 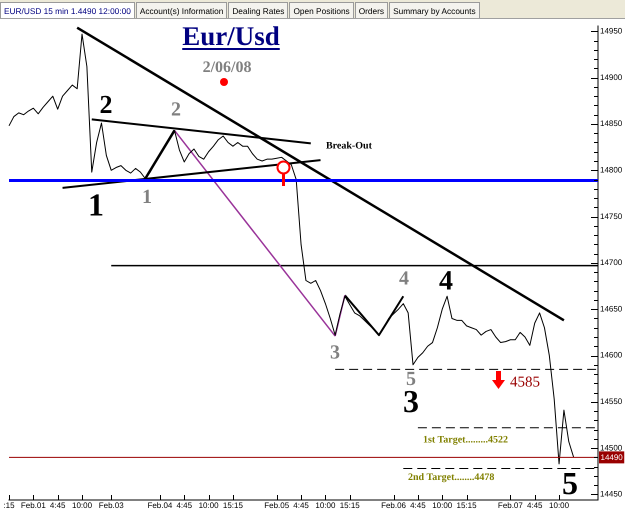 I want to click on y-tick-label: 14750, so click(x=611, y=216).